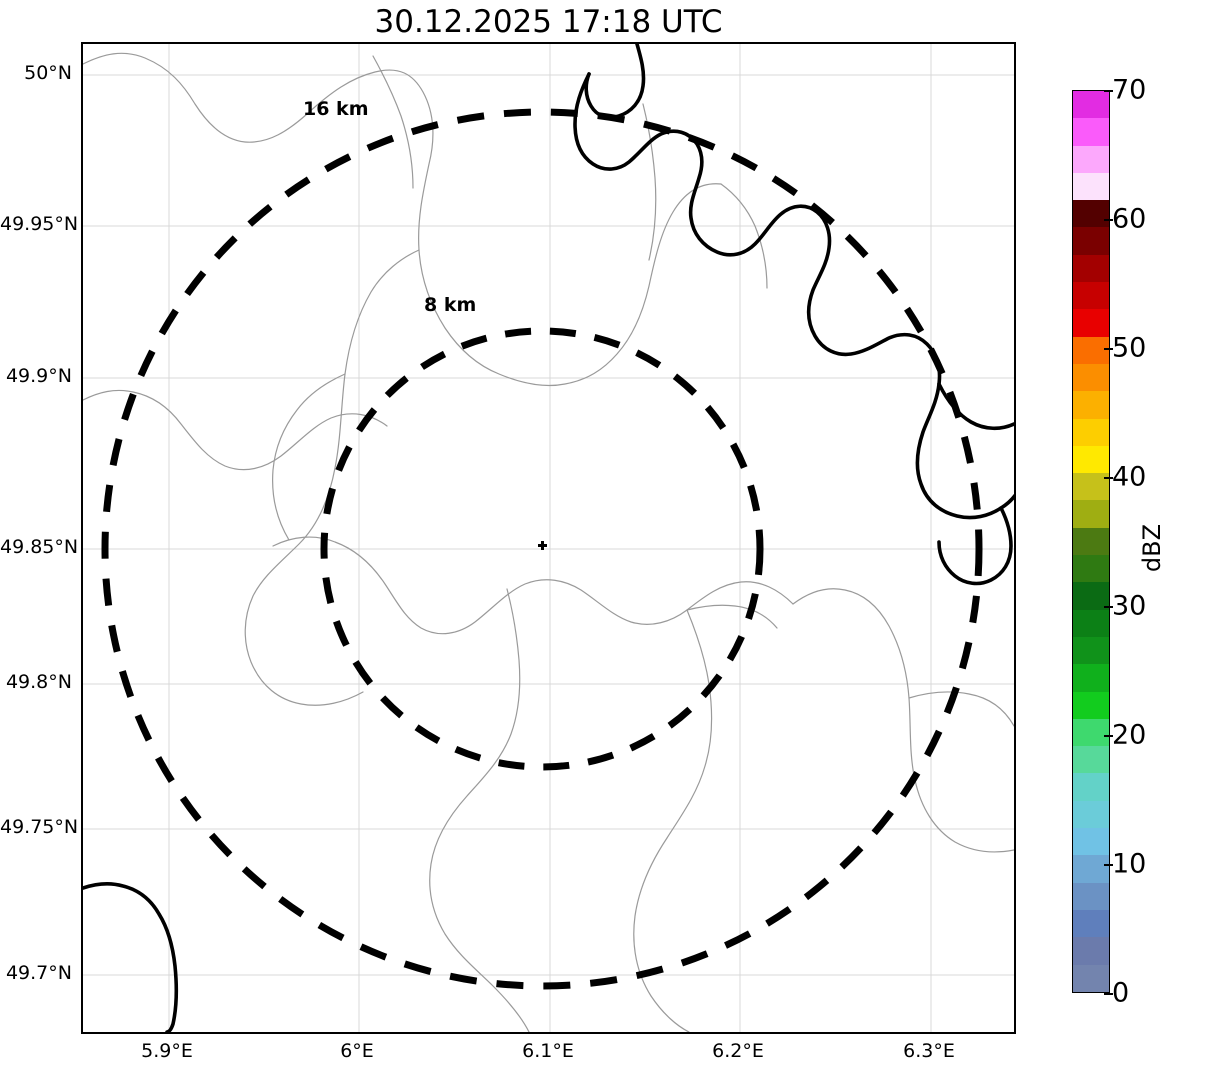  What do you see at coordinates (1129, 864) in the screenshot?
I see `cbar-tick-label-1: 10` at bounding box center [1129, 864].